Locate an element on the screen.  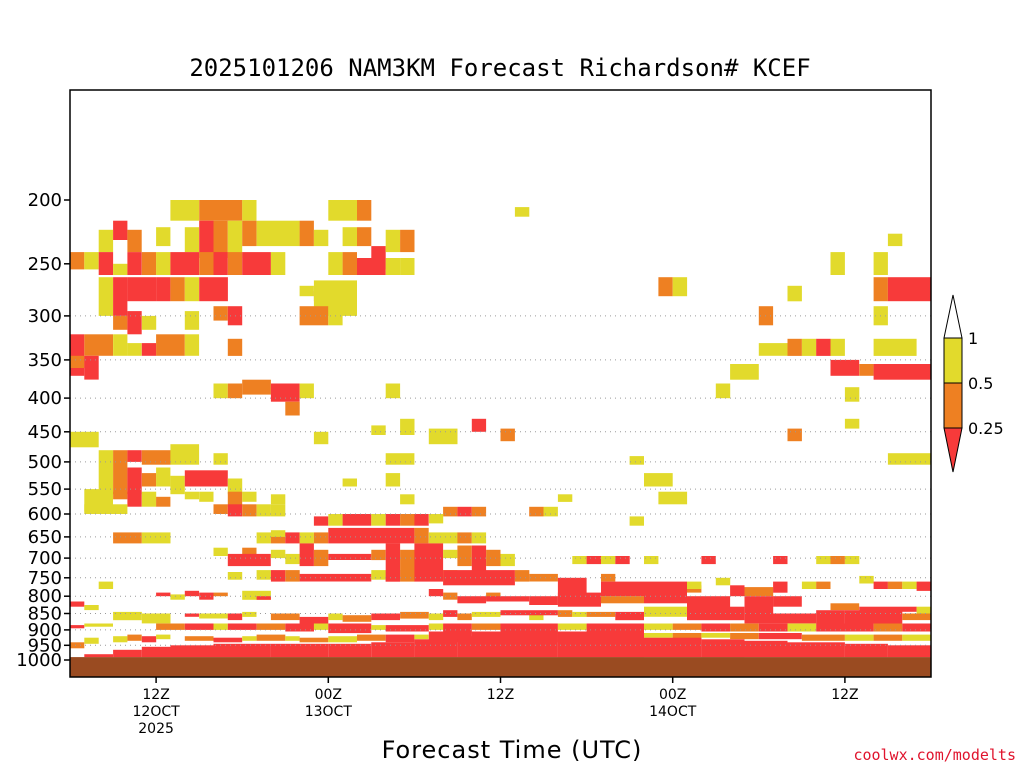
y-tick-label: 600 is located at coordinates (45, 514).